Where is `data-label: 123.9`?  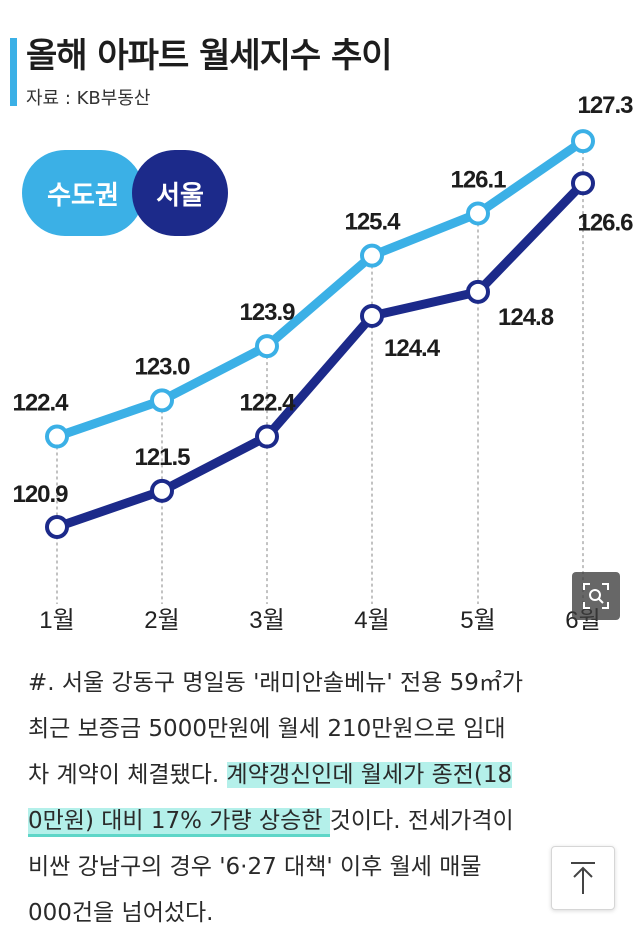 data-label: 123.9 is located at coordinates (267, 312).